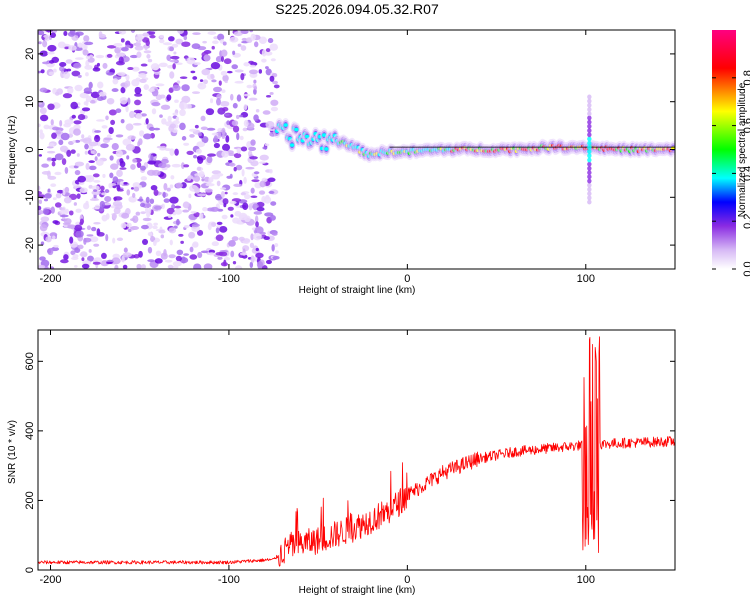  What do you see at coordinates (30, 431) in the screenshot?
I see `y-tick-label: 400` at bounding box center [30, 431].